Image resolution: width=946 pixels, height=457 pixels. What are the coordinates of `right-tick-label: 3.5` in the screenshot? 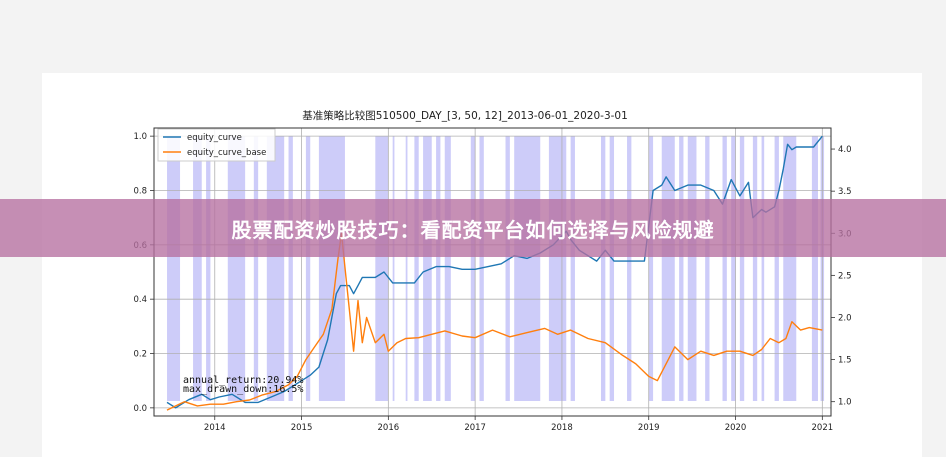 It's located at (845, 192).